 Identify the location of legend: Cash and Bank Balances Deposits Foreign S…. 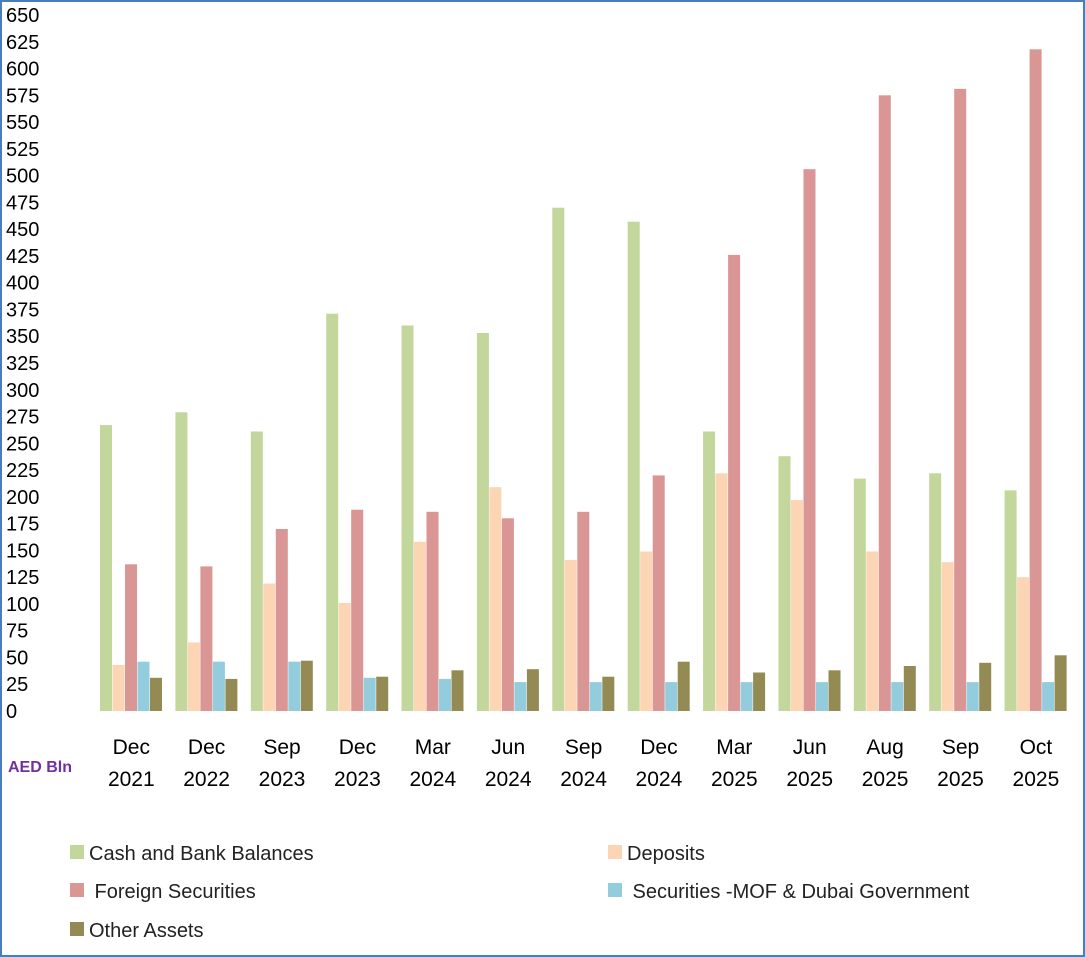
(520, 892).